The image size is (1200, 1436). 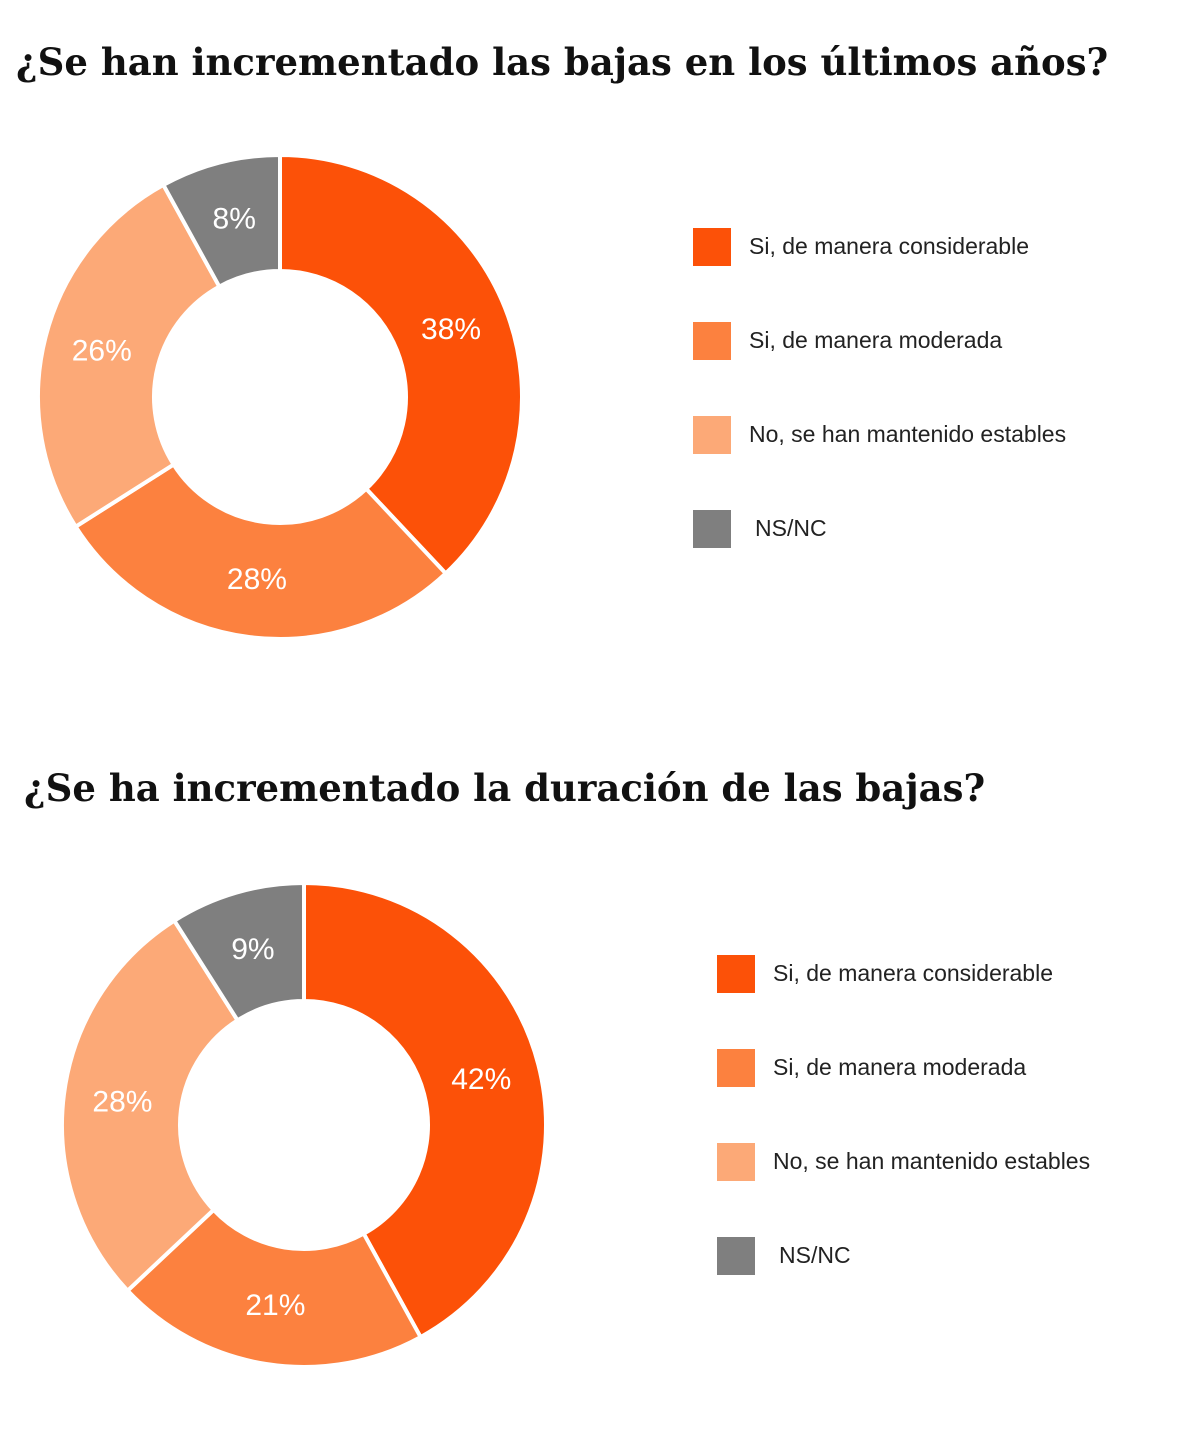 I want to click on donut-chart: 42% 21% 28% 9%, so click(x=304, y=1124).